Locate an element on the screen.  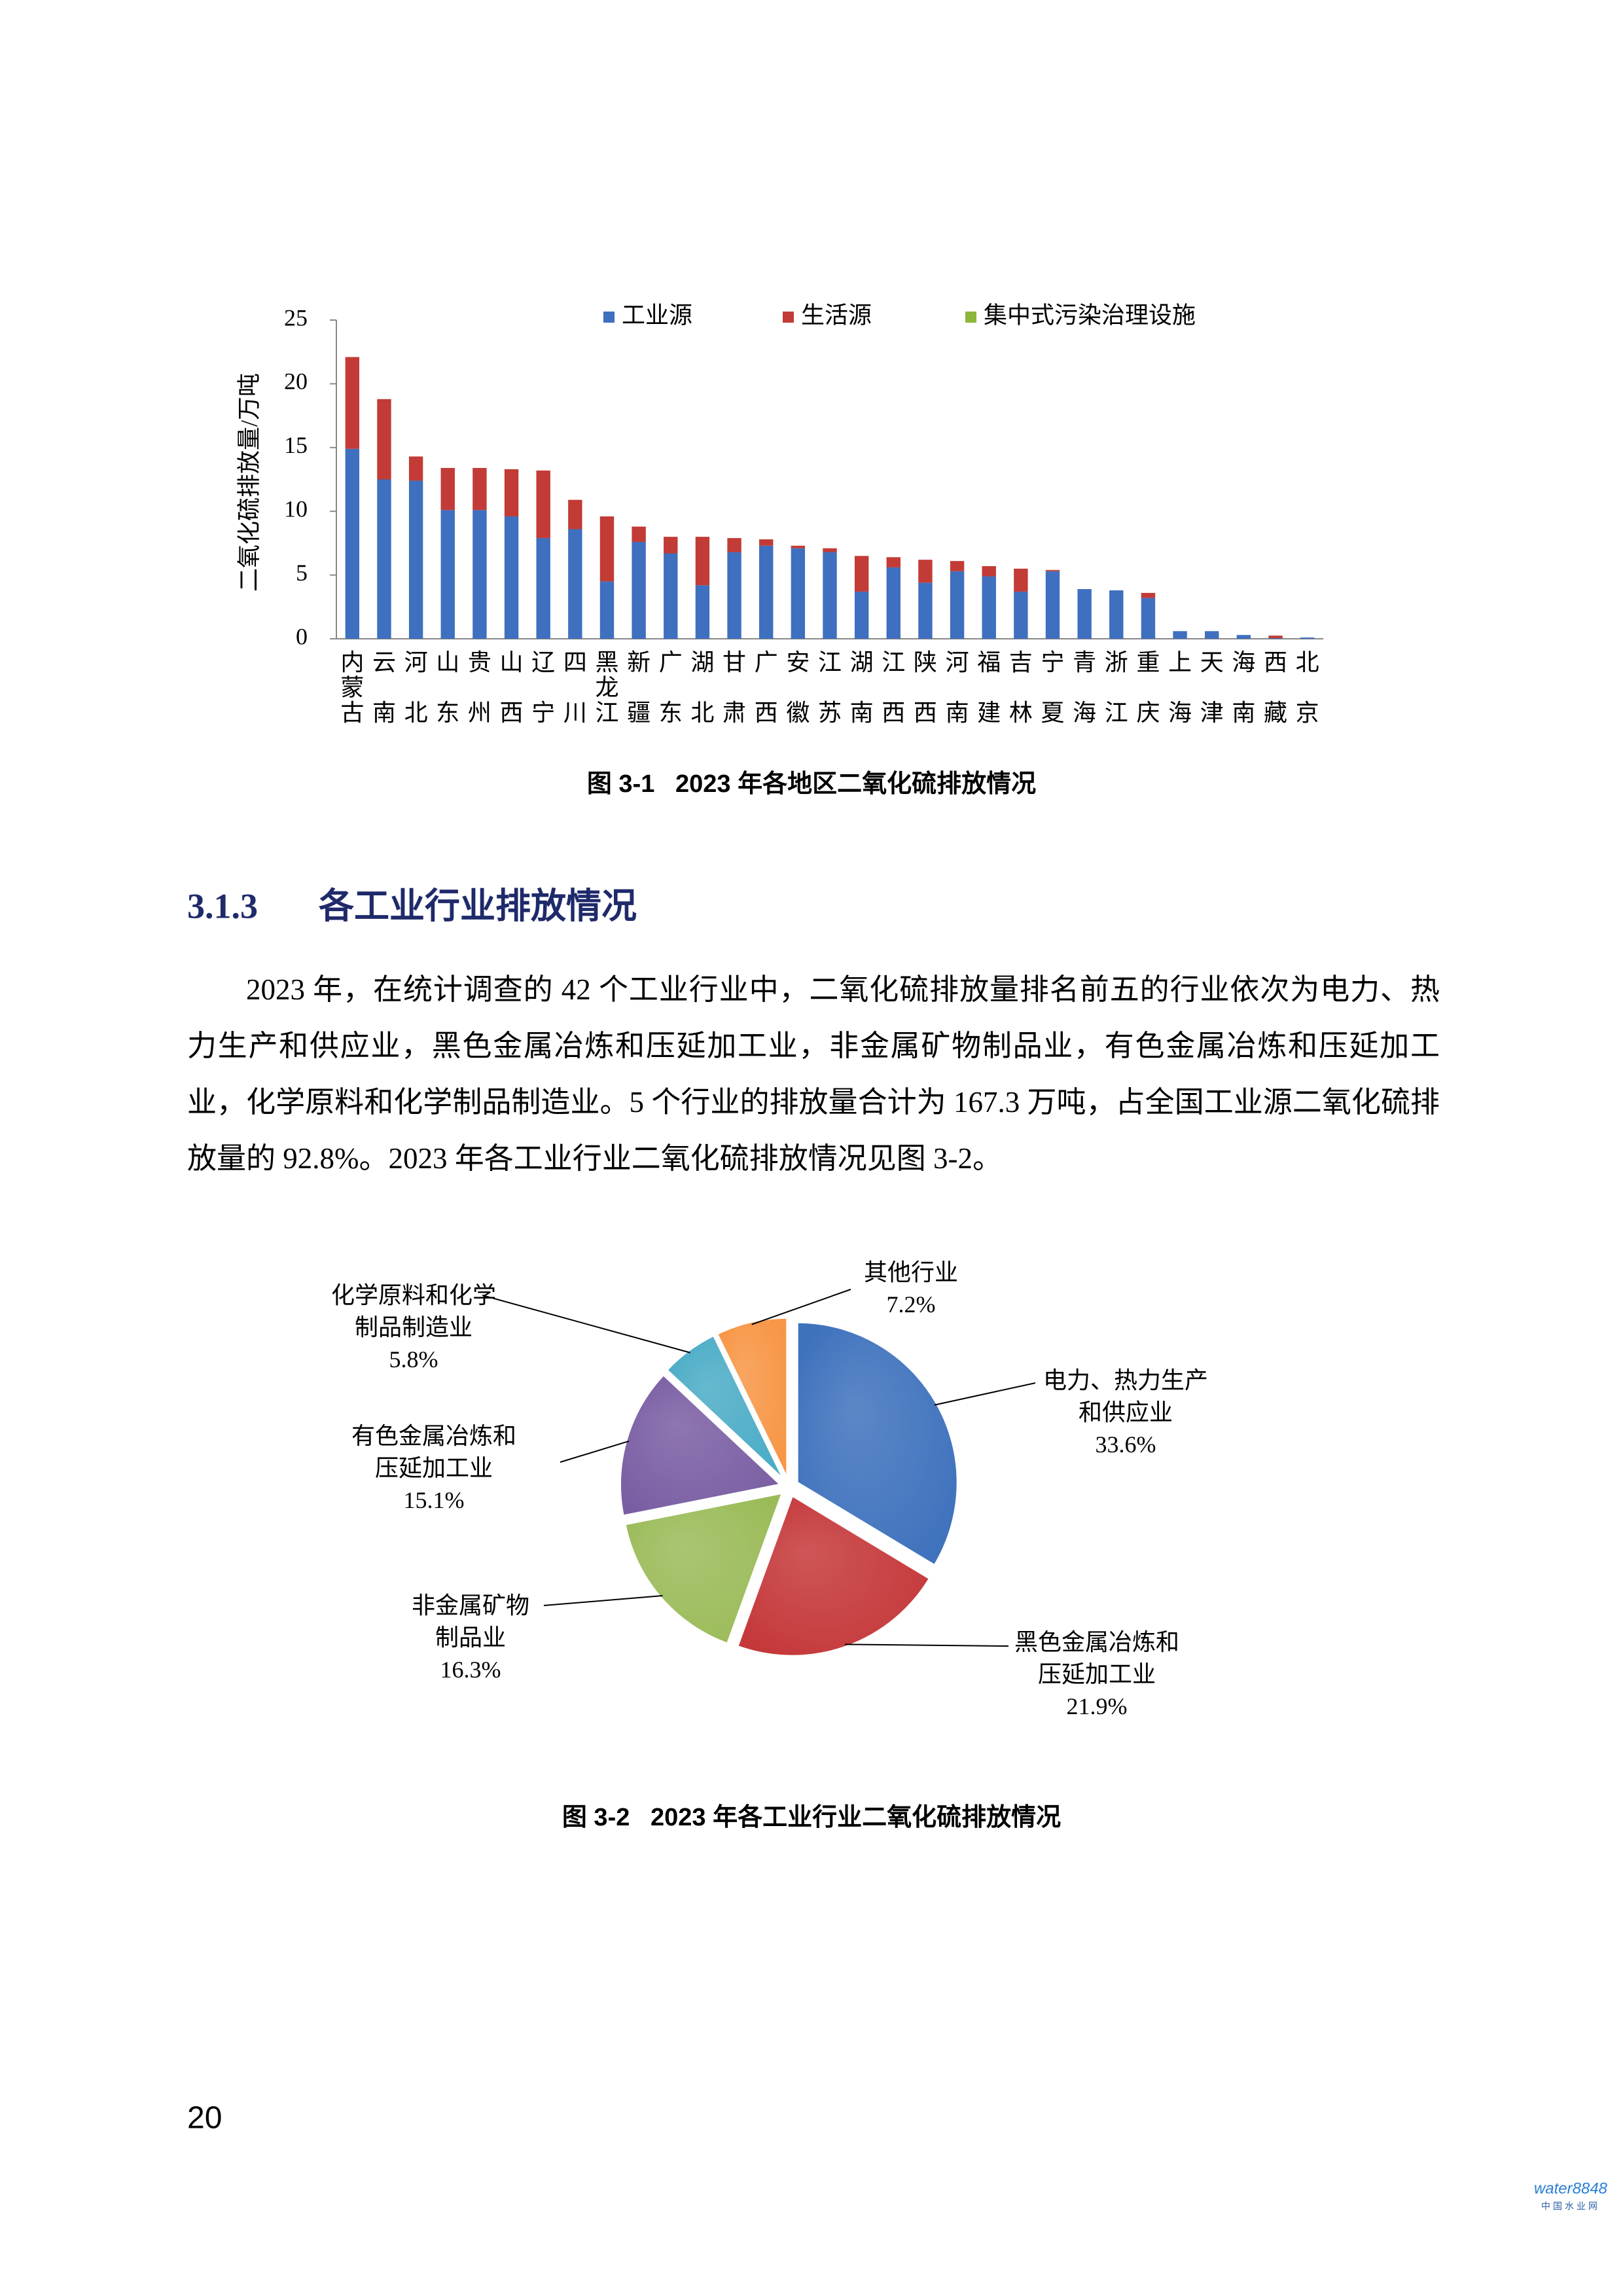
x-tick-label: 新疆 is located at coordinates (639, 687).